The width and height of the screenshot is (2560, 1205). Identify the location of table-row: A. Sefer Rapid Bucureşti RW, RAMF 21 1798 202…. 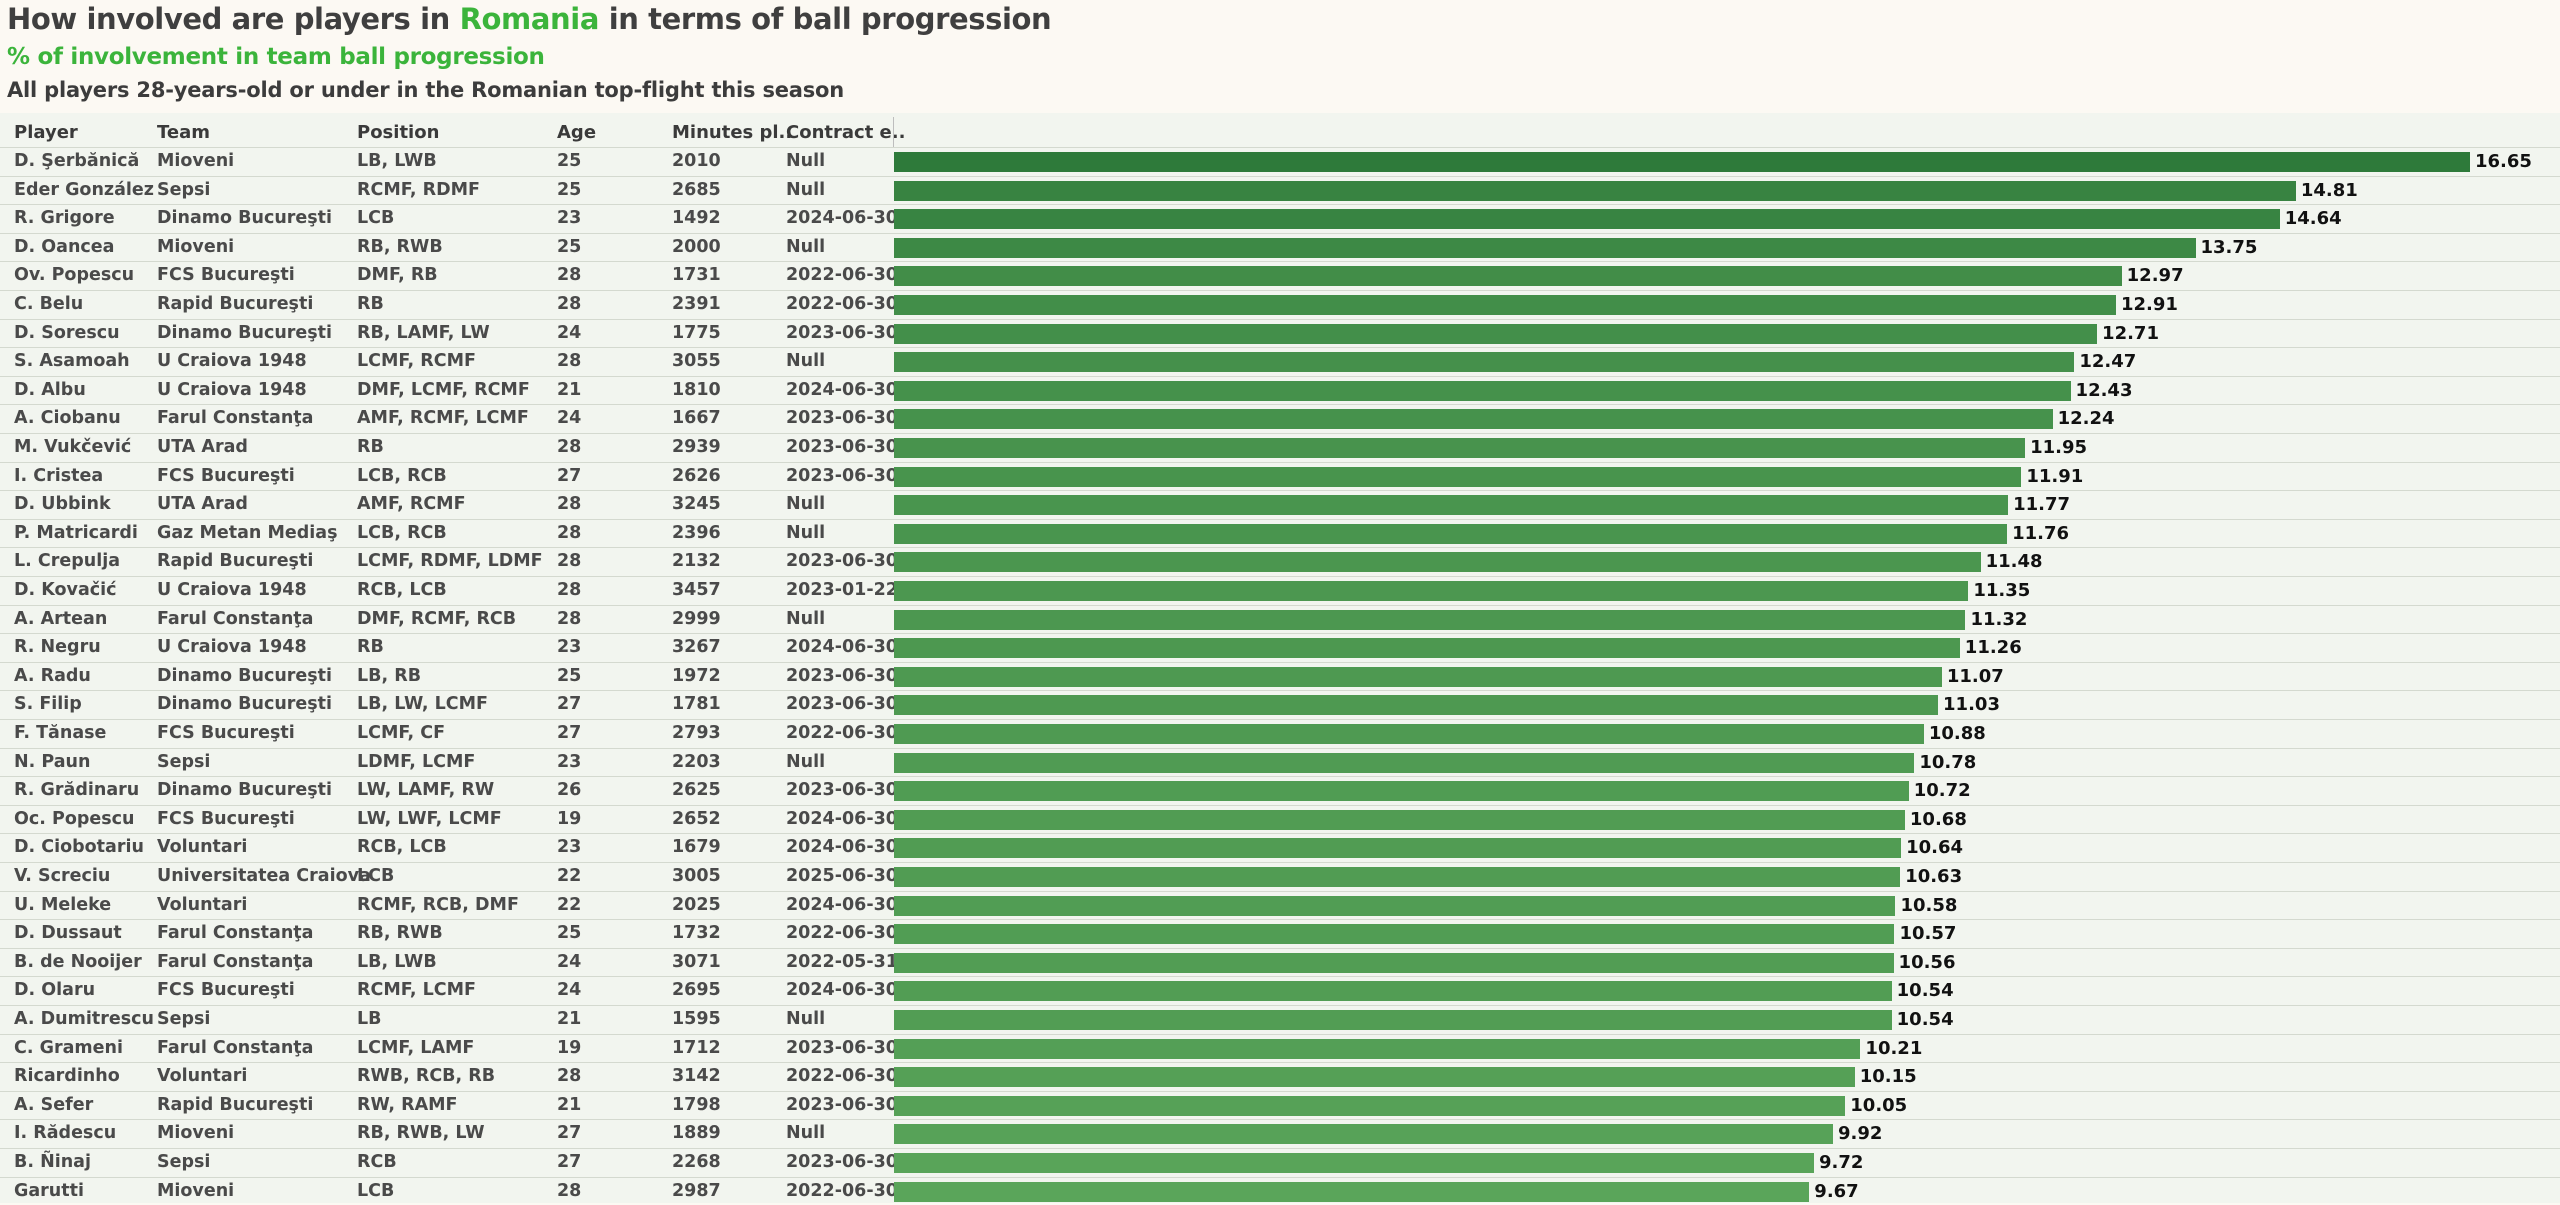
(1280, 1105).